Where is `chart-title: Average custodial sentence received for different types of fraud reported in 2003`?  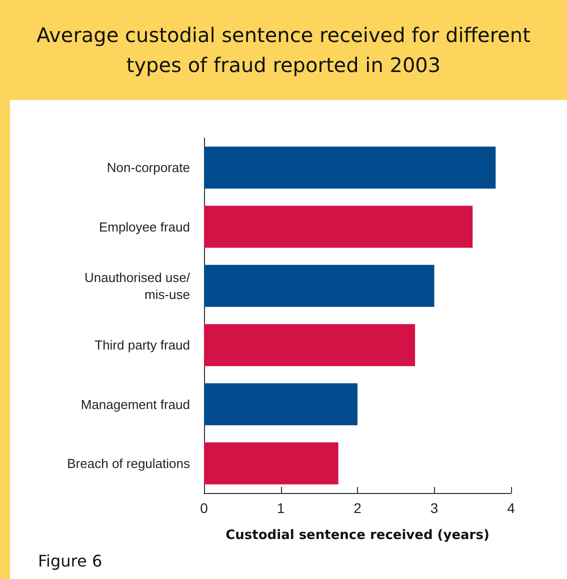 chart-title: Average custodial sentence received for different types of fraud reported in 2003 is located at coordinates (284, 50).